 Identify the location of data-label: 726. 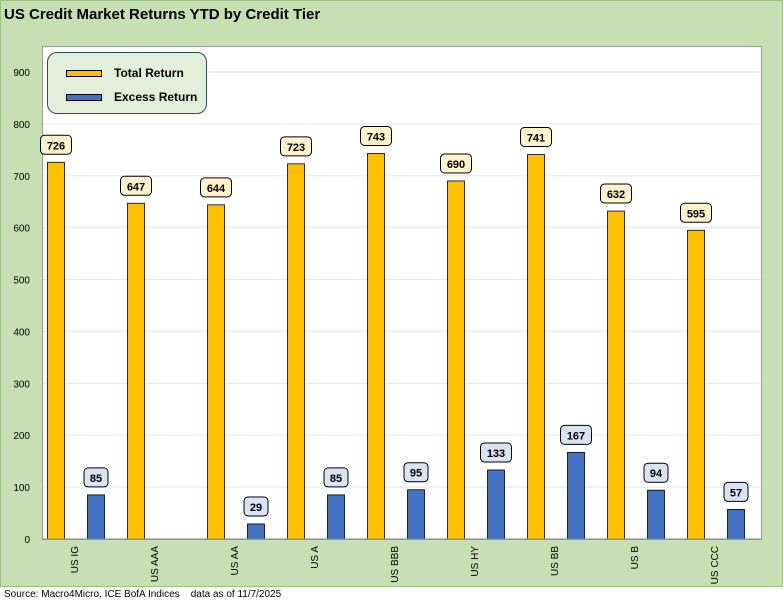
(56, 146).